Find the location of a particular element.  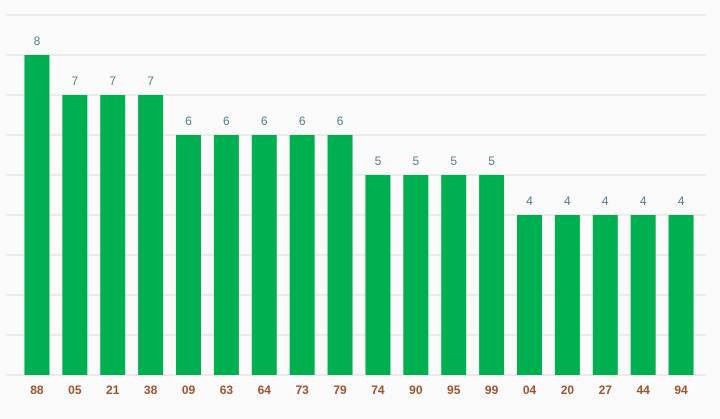

x-tick-label: 90 is located at coordinates (416, 390).